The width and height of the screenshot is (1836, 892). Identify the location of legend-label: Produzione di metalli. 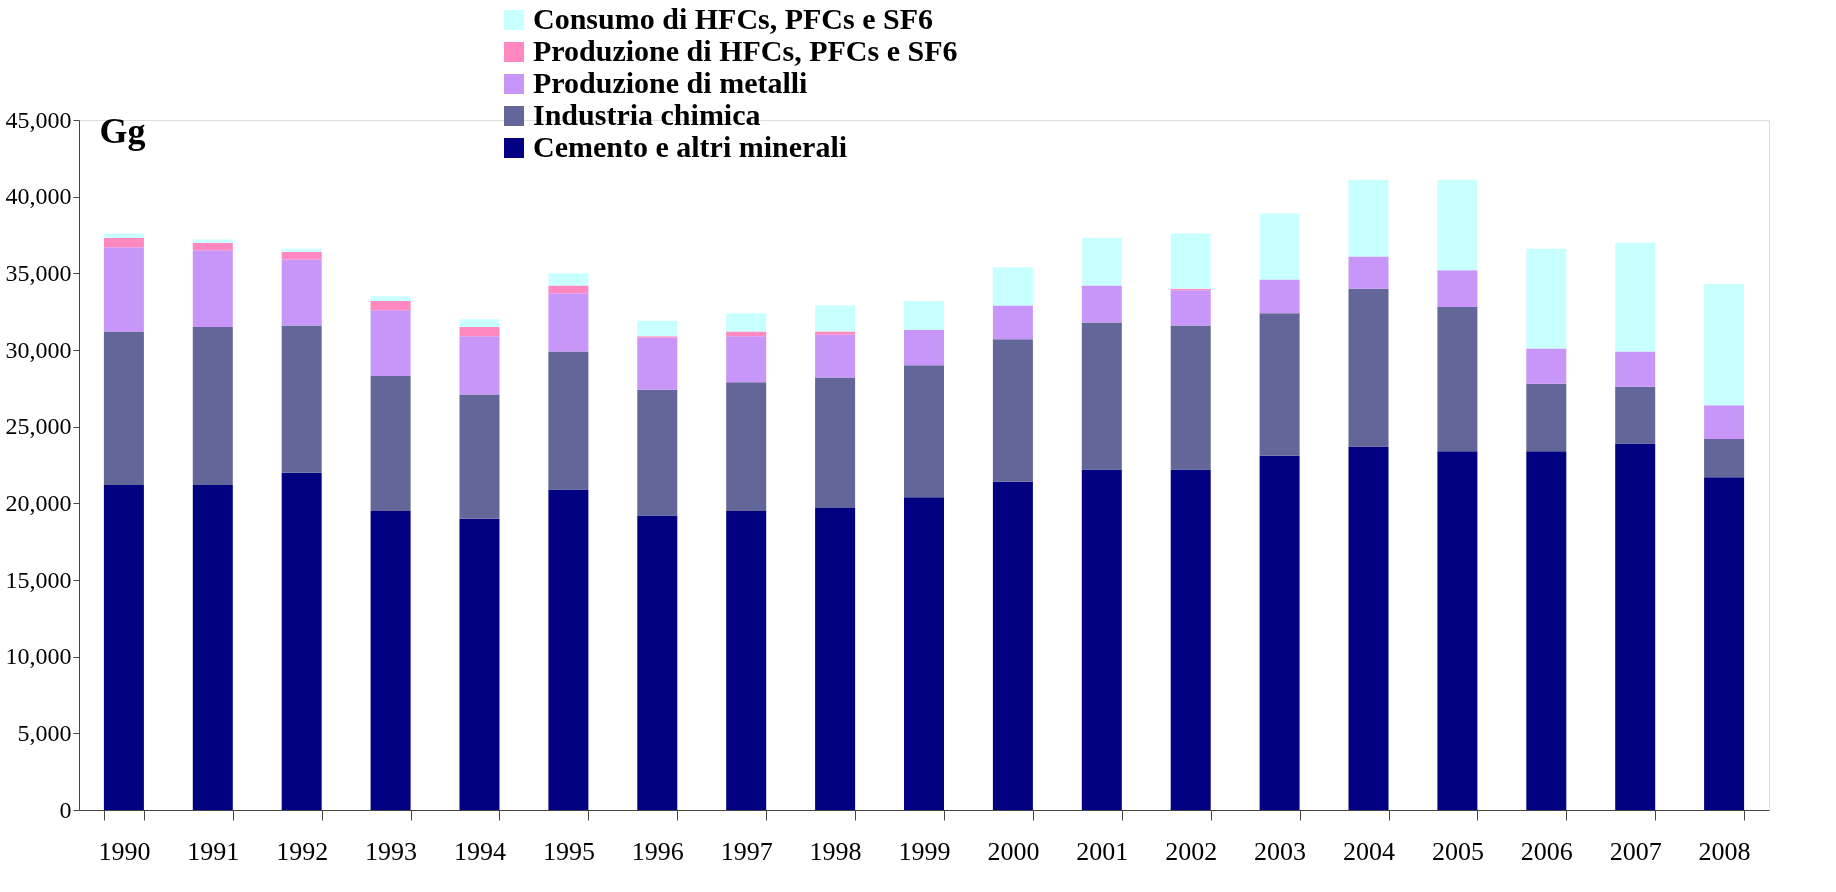
(670, 82).